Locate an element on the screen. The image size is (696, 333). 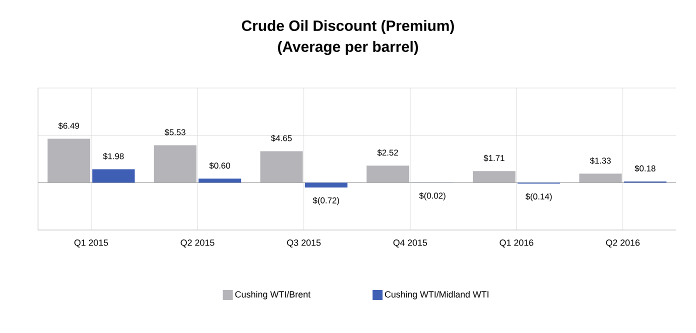
data-label: $6.49 is located at coordinates (69, 126).